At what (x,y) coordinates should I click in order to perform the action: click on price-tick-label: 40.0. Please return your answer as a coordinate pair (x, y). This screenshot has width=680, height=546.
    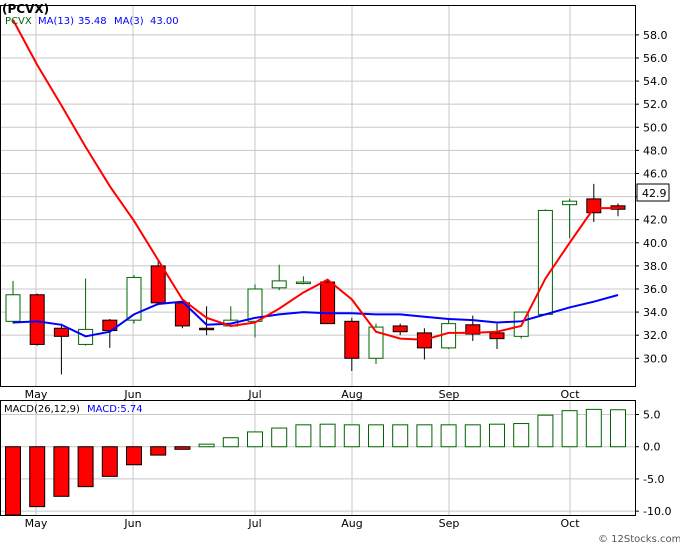
    Looking at the image, I should click on (655, 243).